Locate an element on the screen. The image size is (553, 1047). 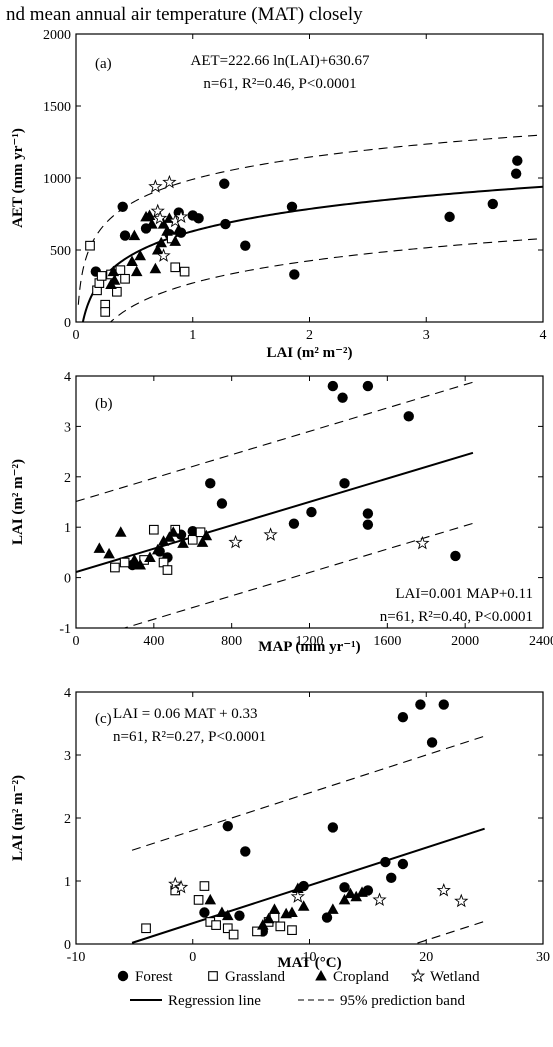
y-tick-label: -1 is located at coordinates (65, 629).